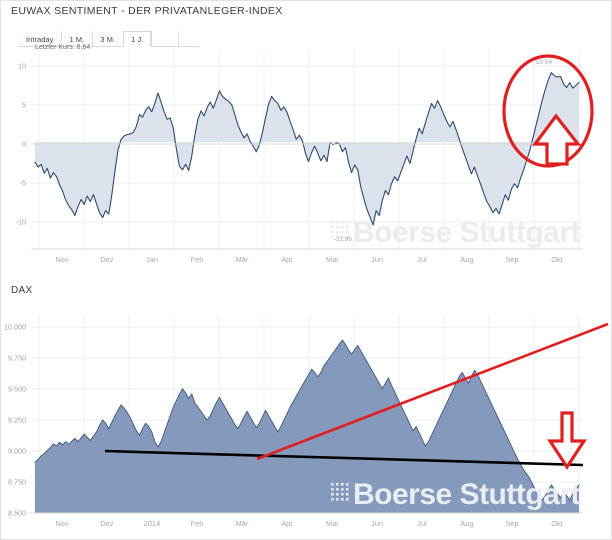 The image size is (612, 540). I want to click on dax-ytick-10000: 10.000, so click(15, 327).